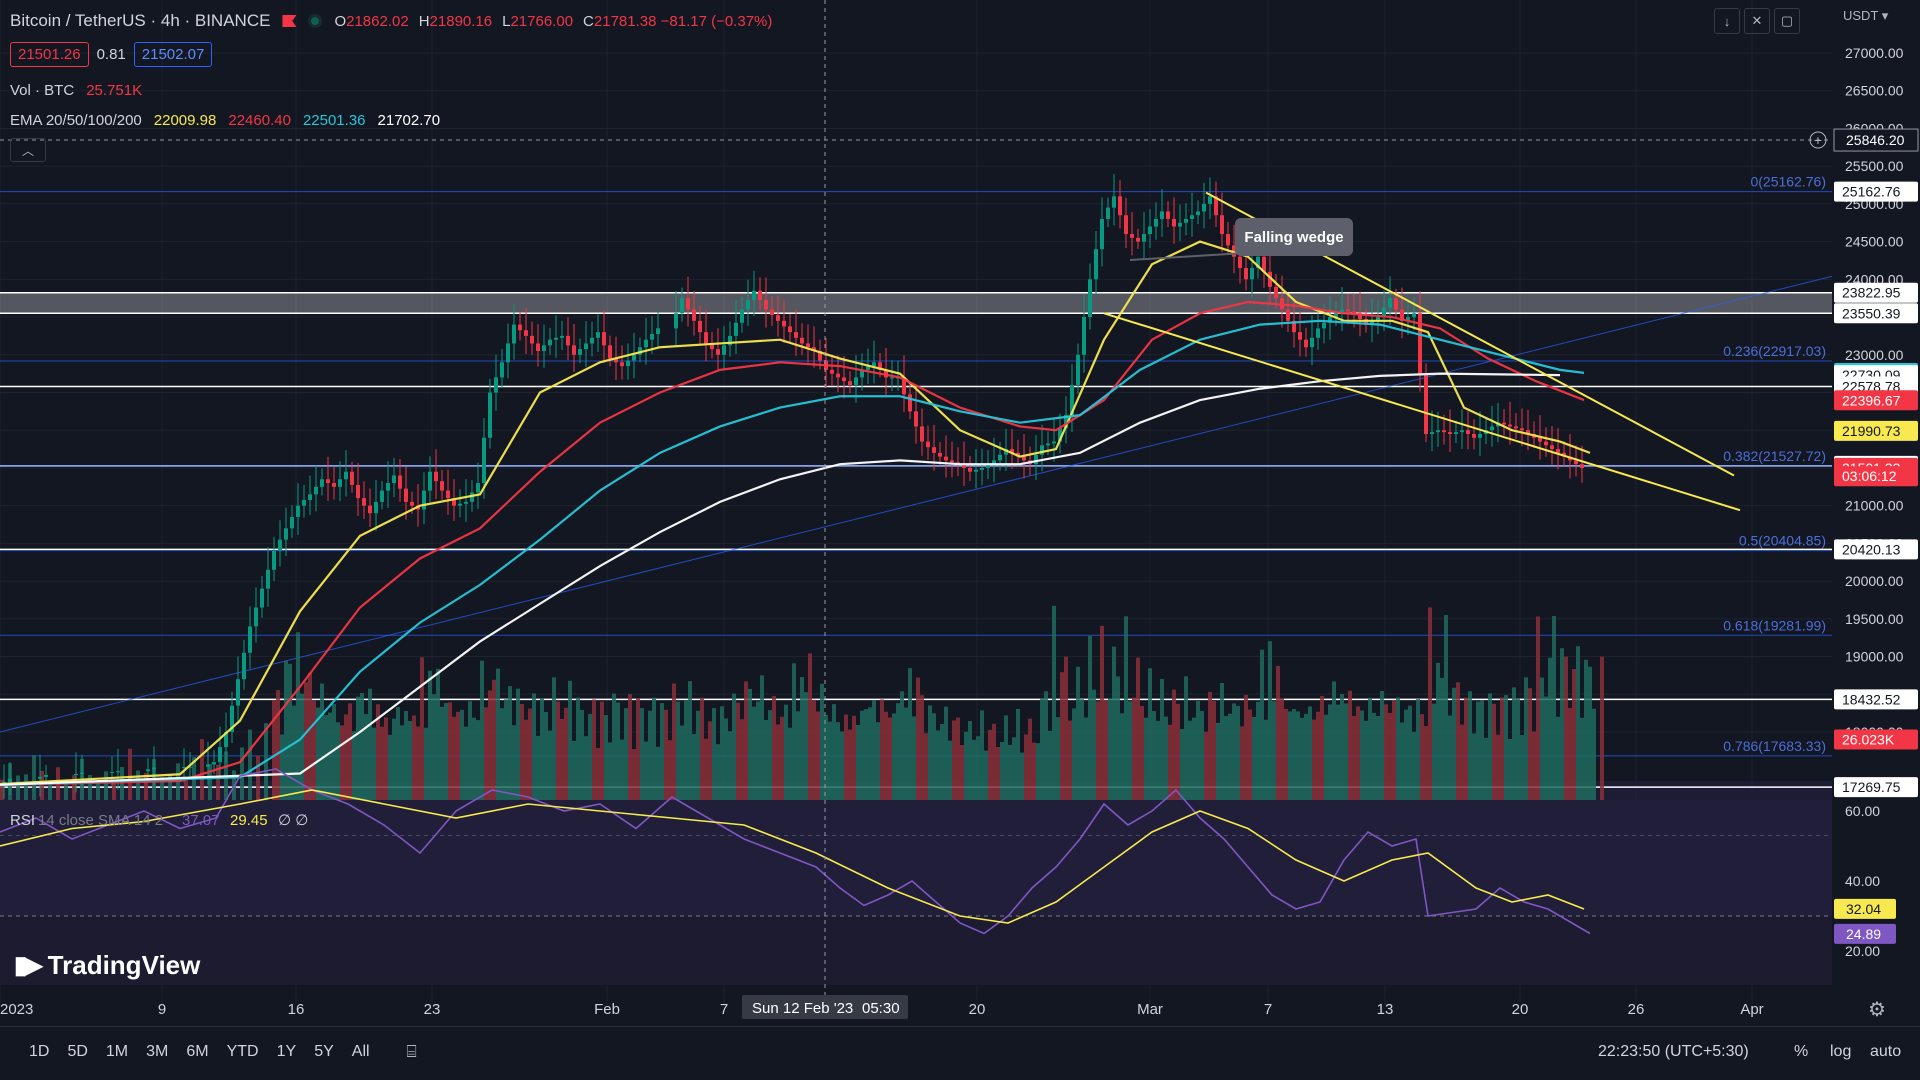 This screenshot has height=1080, width=1920. I want to click on rsi-legend-extra: ∅ ∅, so click(293, 820).